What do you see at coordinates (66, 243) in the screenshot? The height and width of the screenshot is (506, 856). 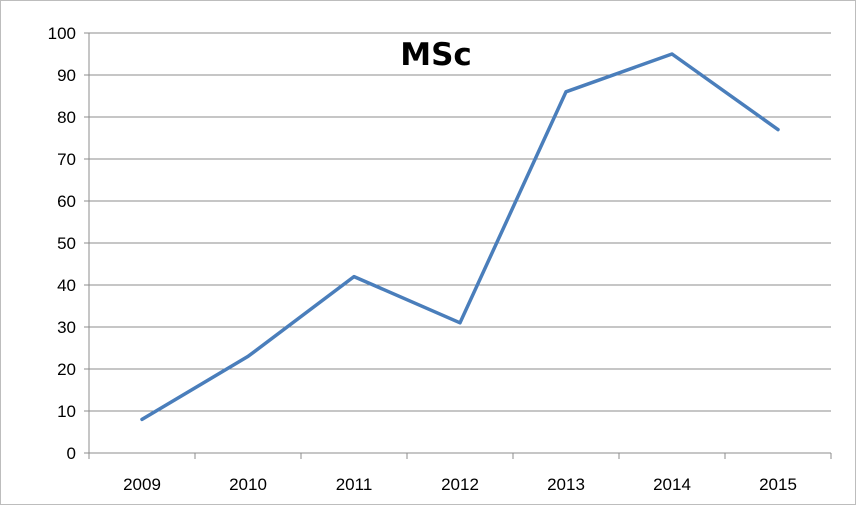 I see `y-tick-label: 50` at bounding box center [66, 243].